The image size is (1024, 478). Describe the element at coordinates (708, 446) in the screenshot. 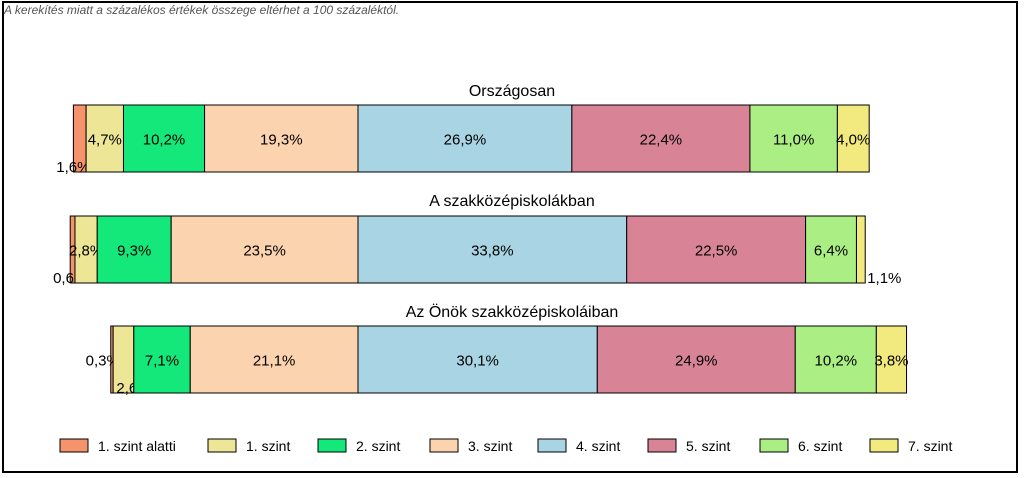

I see `legend-label-5-szint: 5. szint` at that location.